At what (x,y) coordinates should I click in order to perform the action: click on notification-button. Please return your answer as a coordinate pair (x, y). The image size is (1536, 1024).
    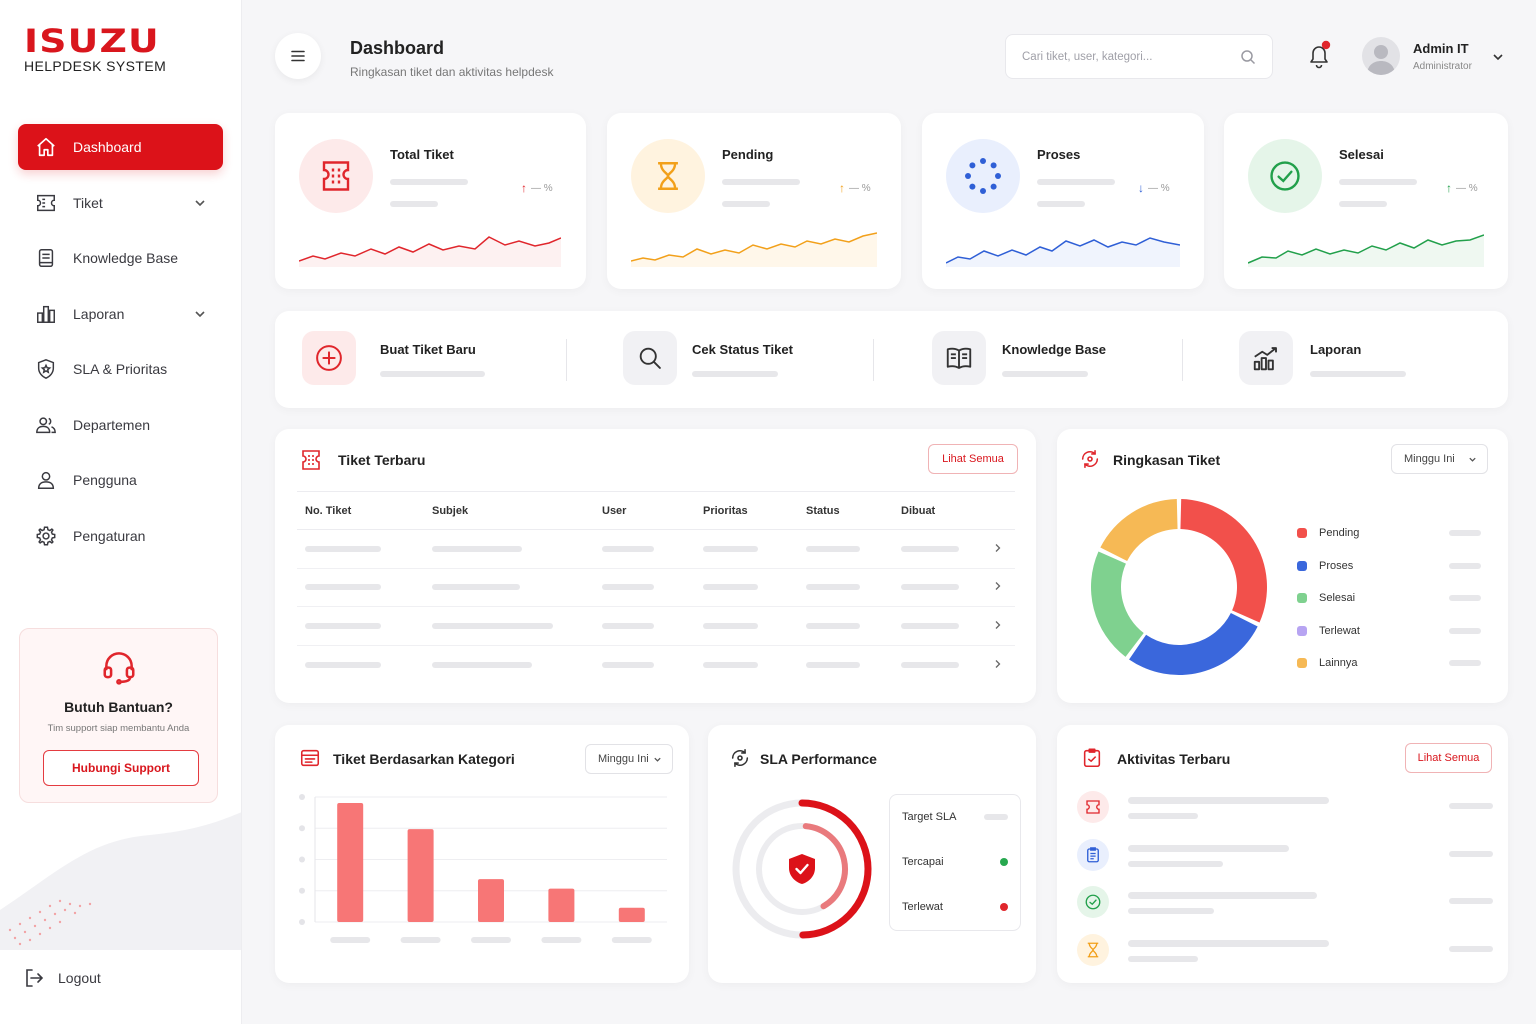
    Looking at the image, I should click on (1319, 58).